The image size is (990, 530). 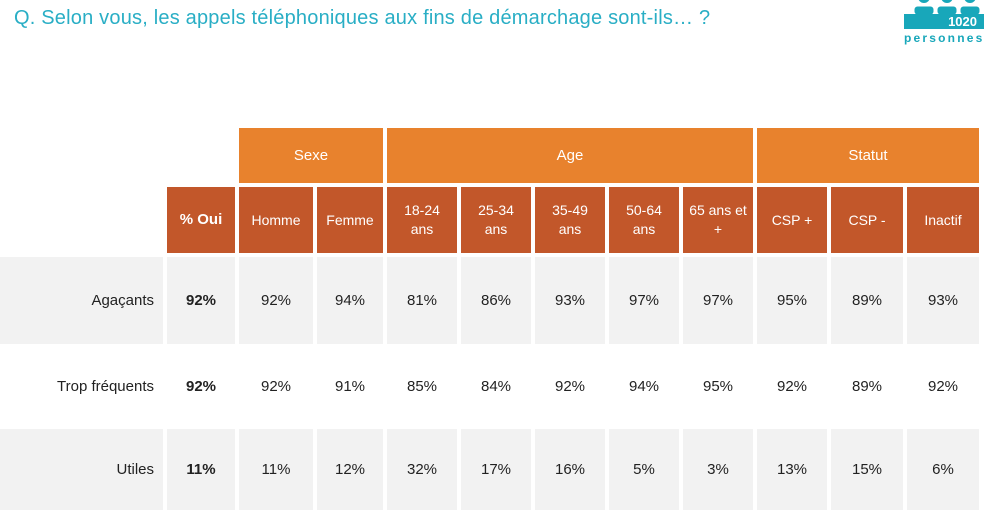 What do you see at coordinates (422, 469) in the screenshot?
I see `cell-value: 32%` at bounding box center [422, 469].